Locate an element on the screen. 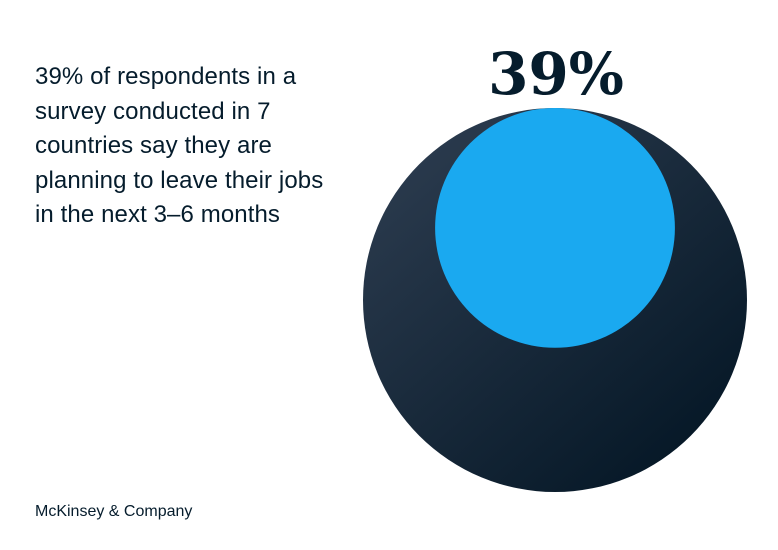  source-logo-text: McKinsey & Company is located at coordinates (114, 511).